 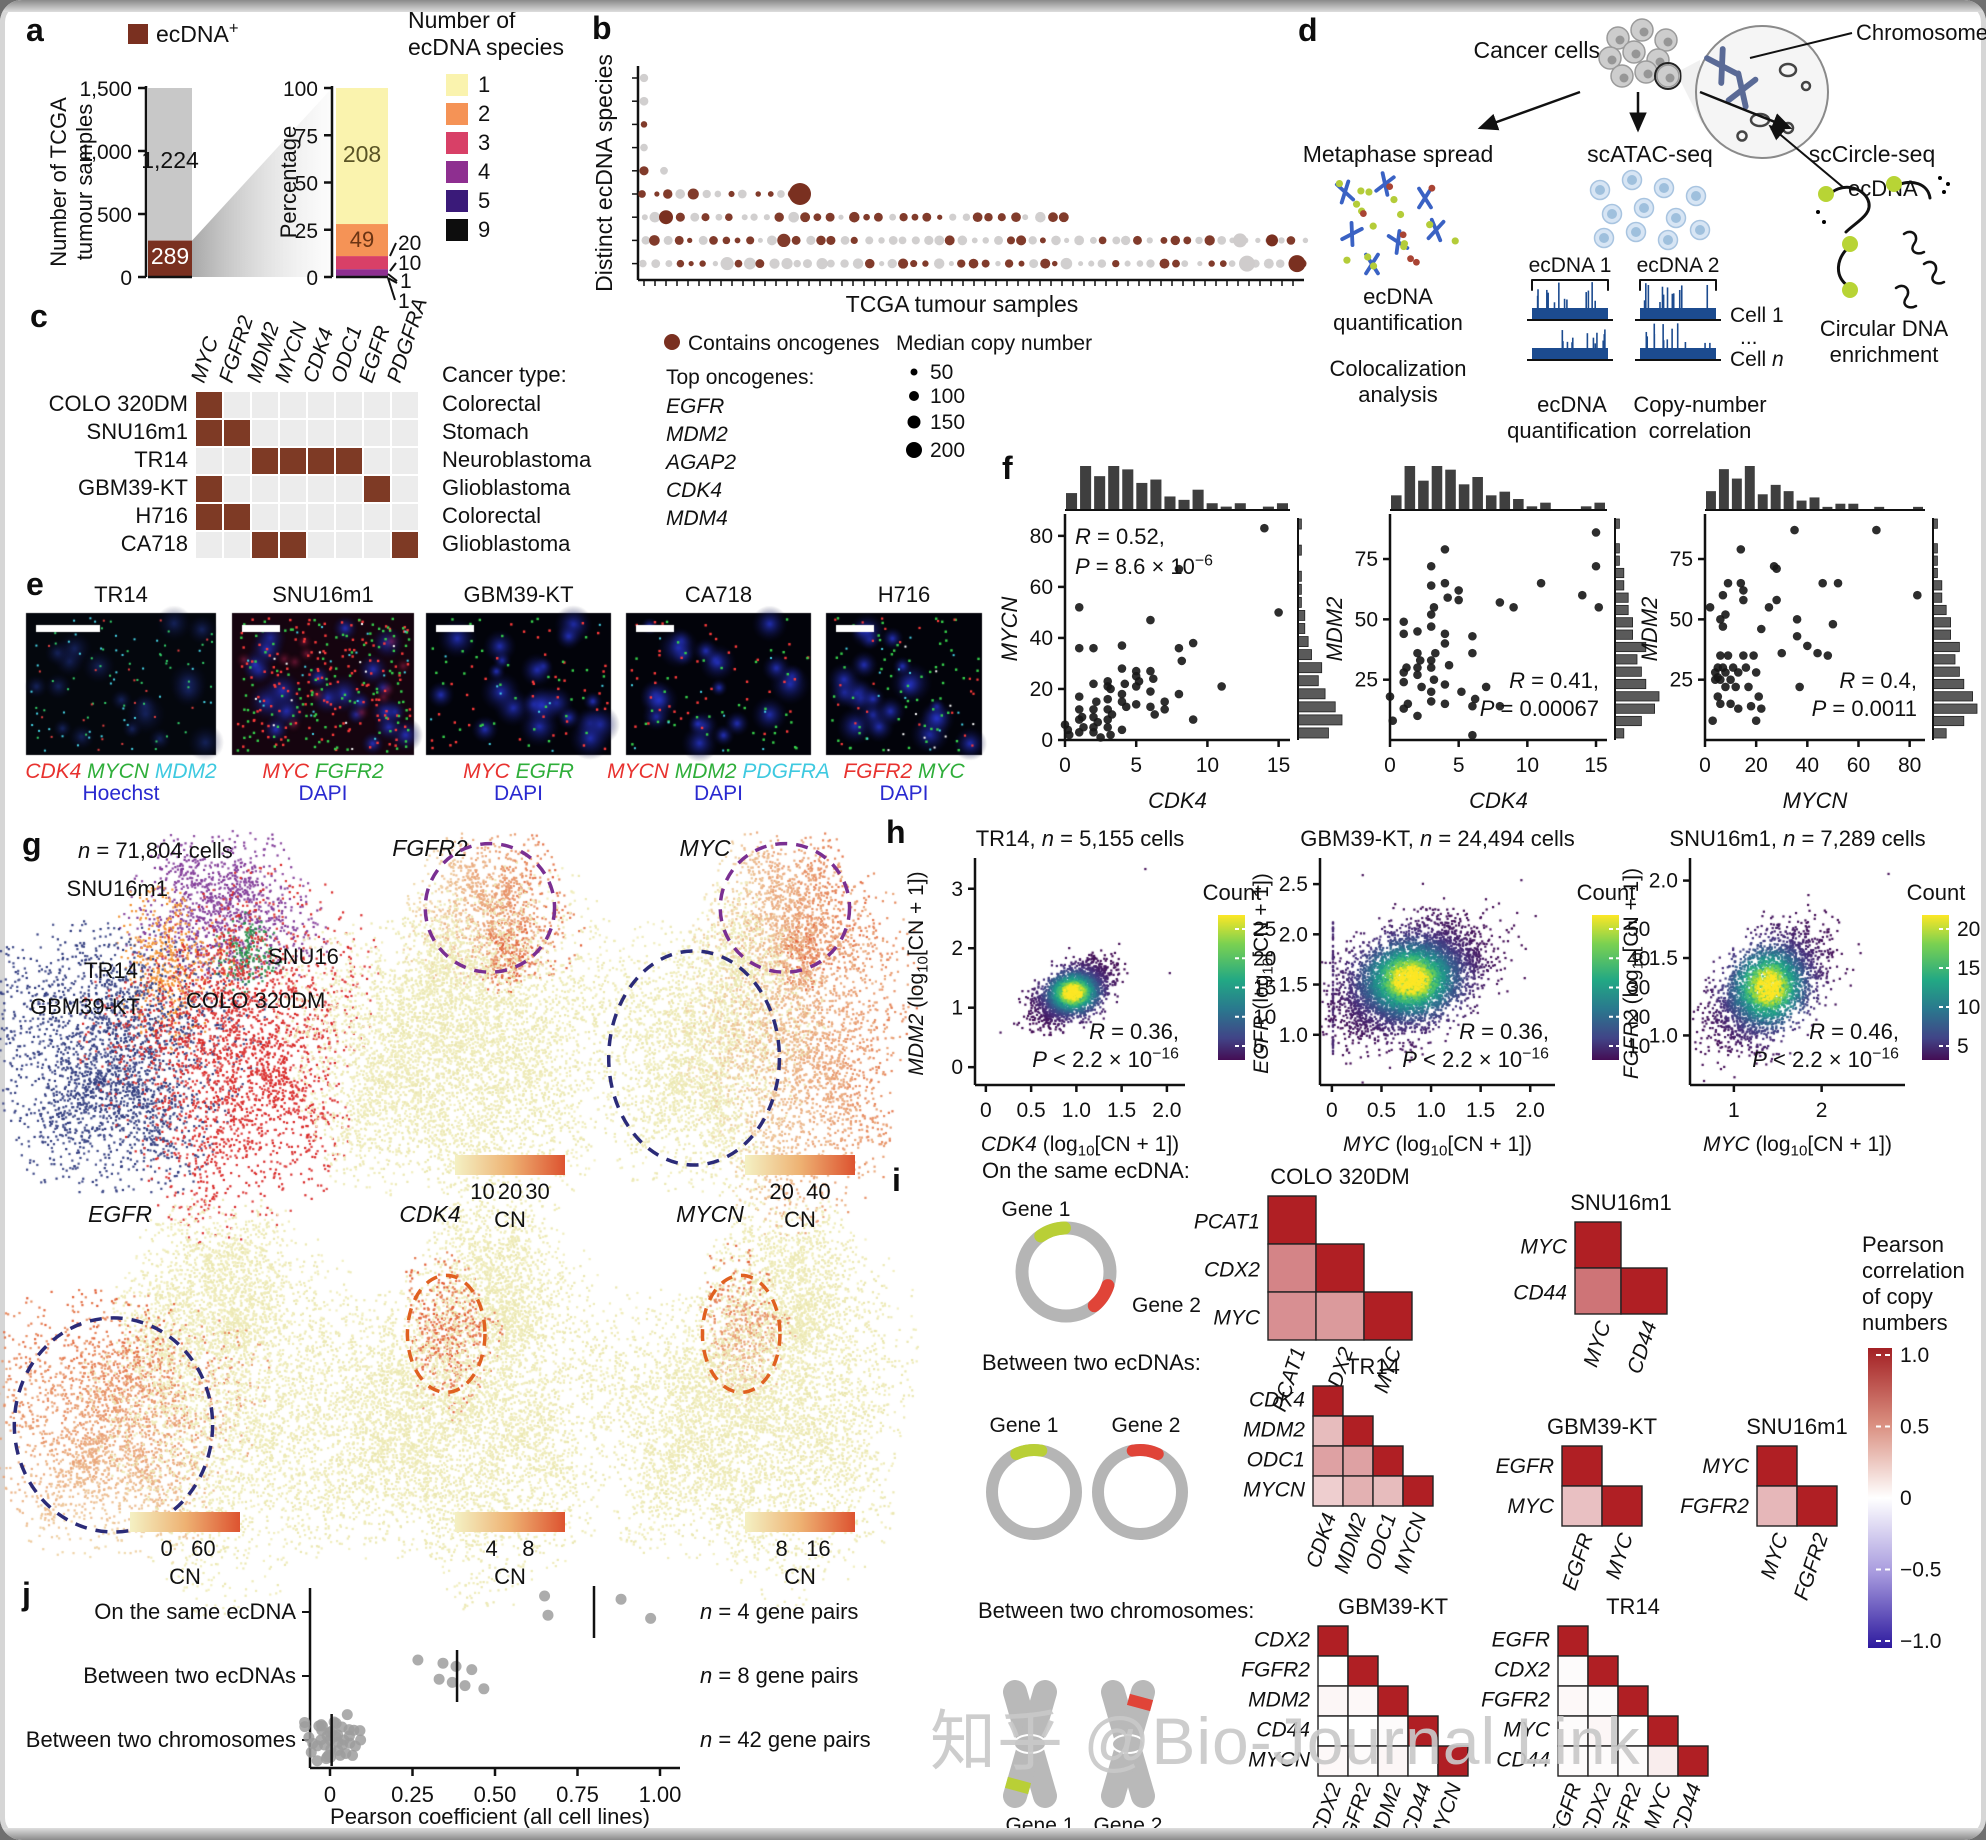 I want to click on svg-text: 0.50, so click(x=495, y=1794).